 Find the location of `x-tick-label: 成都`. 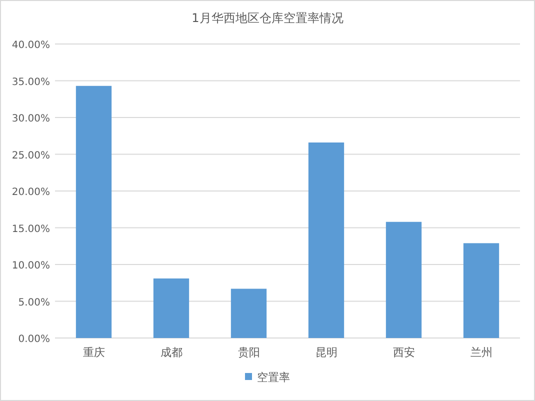

x-tick-label: 成都 is located at coordinates (171, 352).